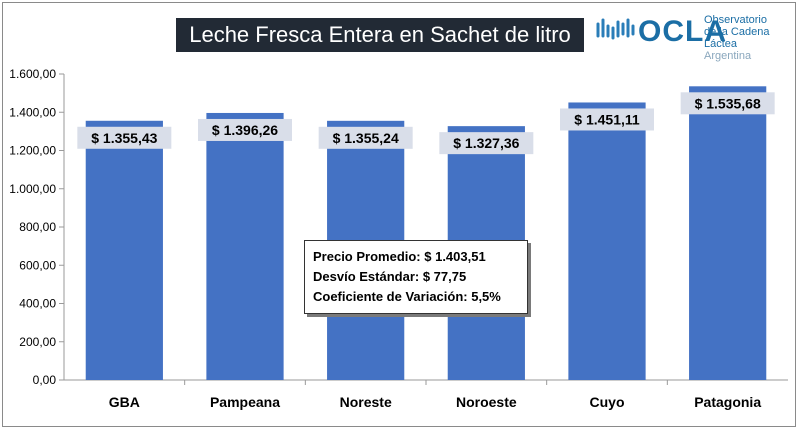 The image size is (800, 430). What do you see at coordinates (735, 20) in the screenshot?
I see `logo-line-1: Observatorio` at bounding box center [735, 20].